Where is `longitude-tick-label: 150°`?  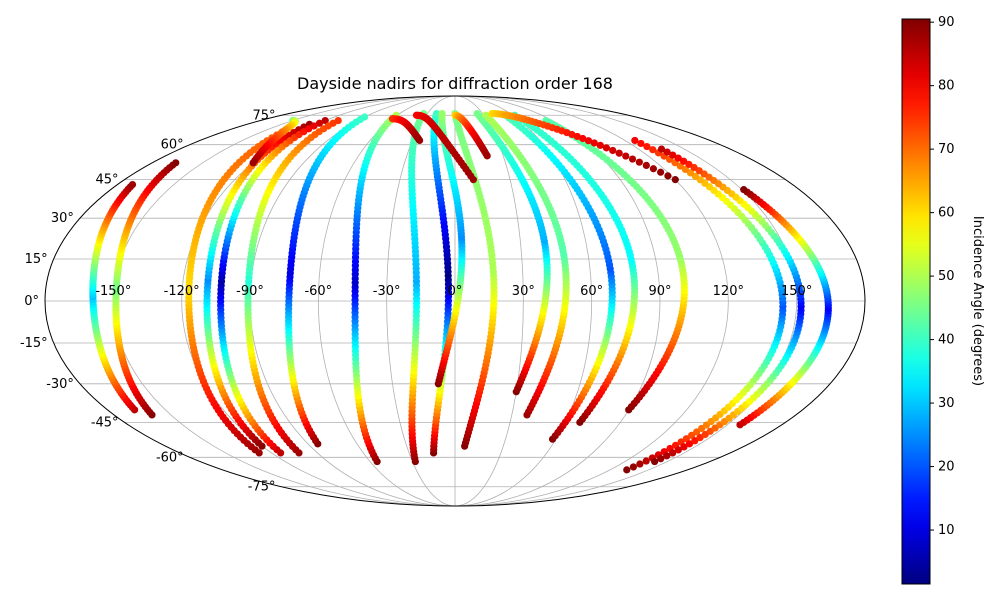 longitude-tick-label: 150° is located at coordinates (796, 291).